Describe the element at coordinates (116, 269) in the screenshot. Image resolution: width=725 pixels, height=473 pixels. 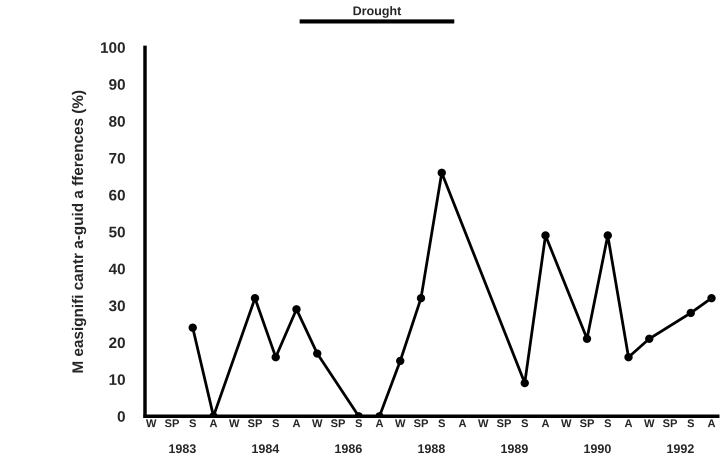
I see `y-tick-label: 40` at that location.